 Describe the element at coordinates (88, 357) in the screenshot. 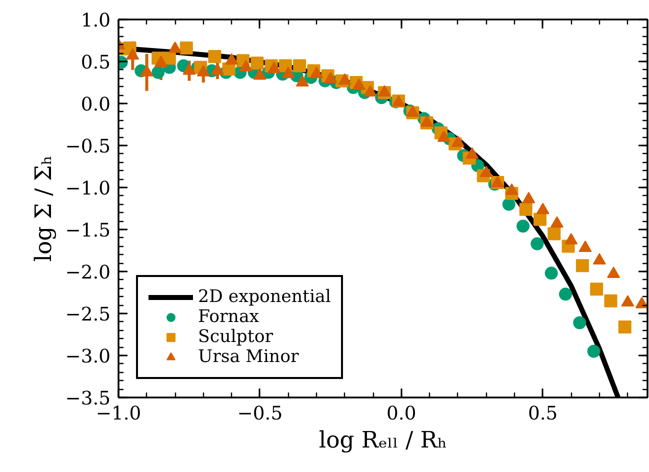

I see `y-tick-label: −3.0` at that location.